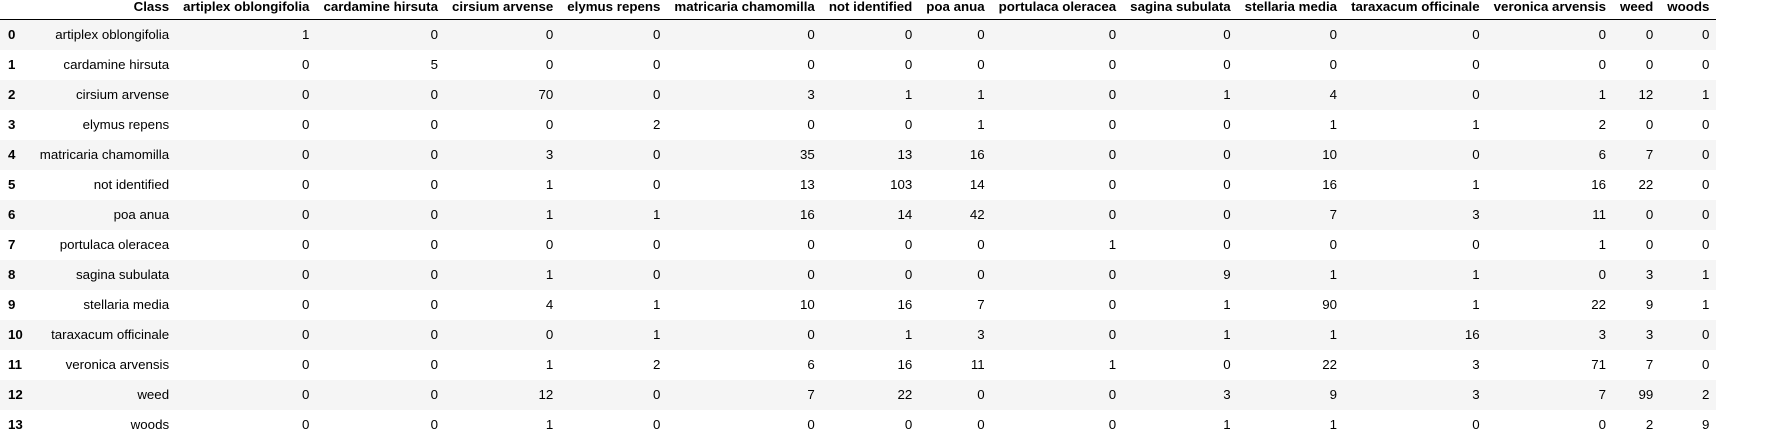 The width and height of the screenshot is (1792, 440). I want to click on row-index: 13, so click(16, 425).